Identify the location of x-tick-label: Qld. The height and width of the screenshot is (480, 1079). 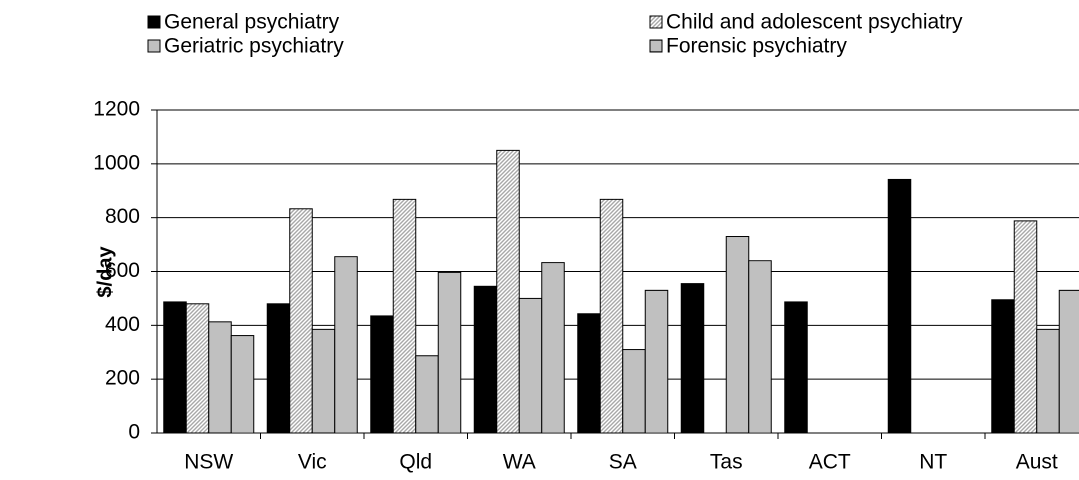
(415, 462).